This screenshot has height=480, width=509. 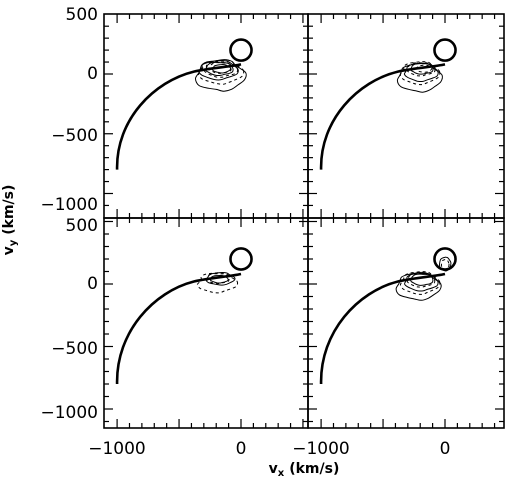 I want to click on x-tick-label-neg1000-right: −1000, so click(x=321, y=449).